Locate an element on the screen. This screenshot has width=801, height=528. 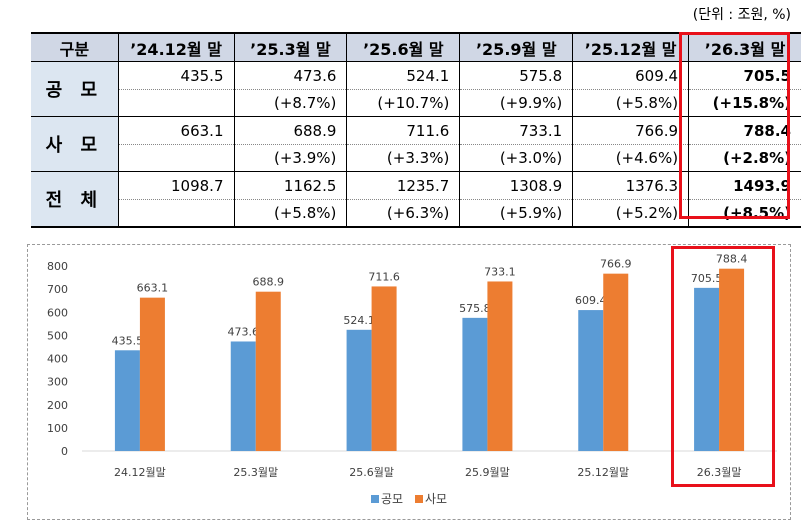
data-label: 766.9 is located at coordinates (616, 264).